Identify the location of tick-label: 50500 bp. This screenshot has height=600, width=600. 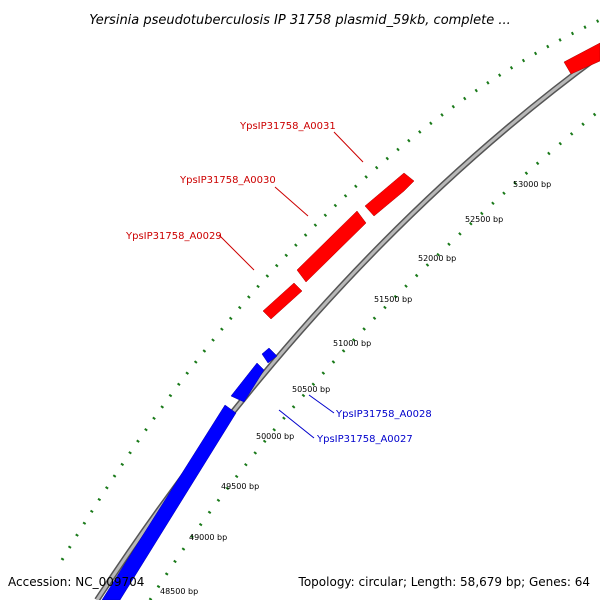
(311, 389).